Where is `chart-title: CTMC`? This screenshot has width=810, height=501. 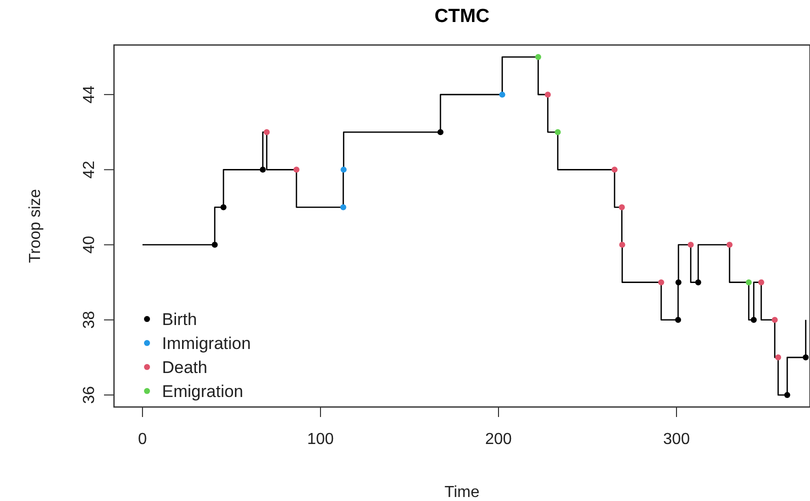
chart-title: CTMC is located at coordinates (462, 16).